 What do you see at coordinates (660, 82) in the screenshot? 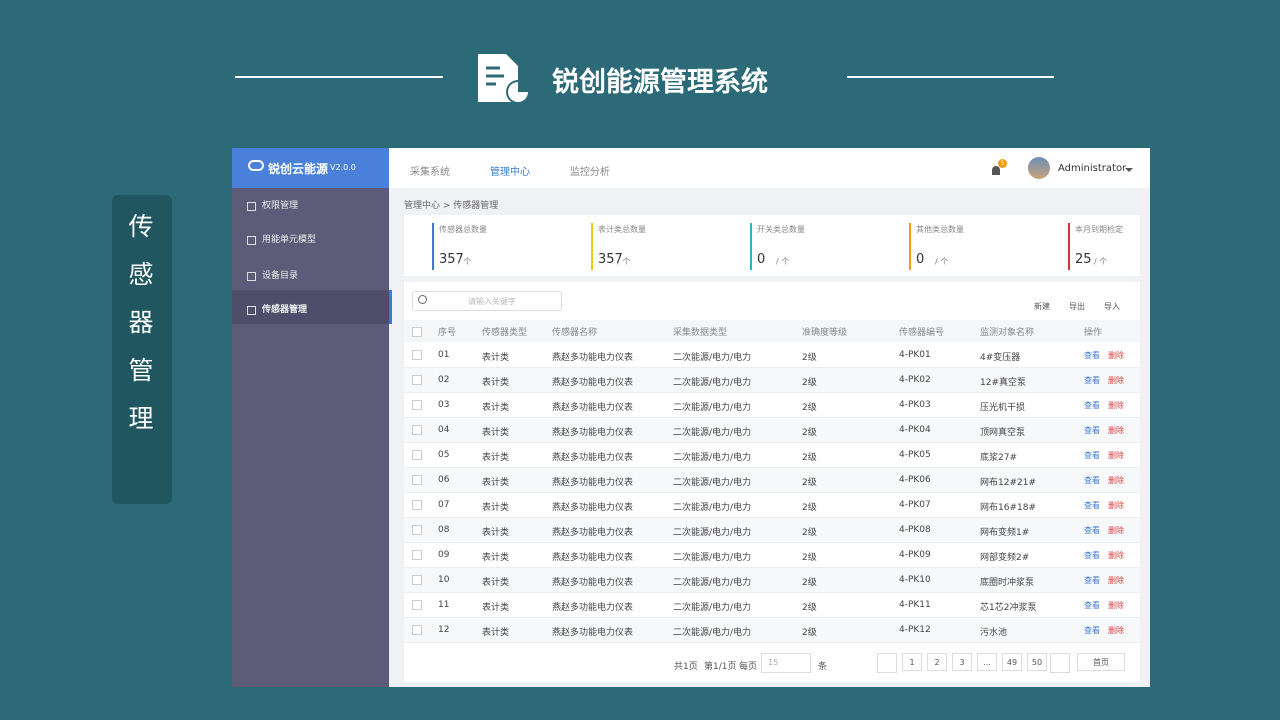
I see `slide-title: 锐创能源管理系统` at bounding box center [660, 82].